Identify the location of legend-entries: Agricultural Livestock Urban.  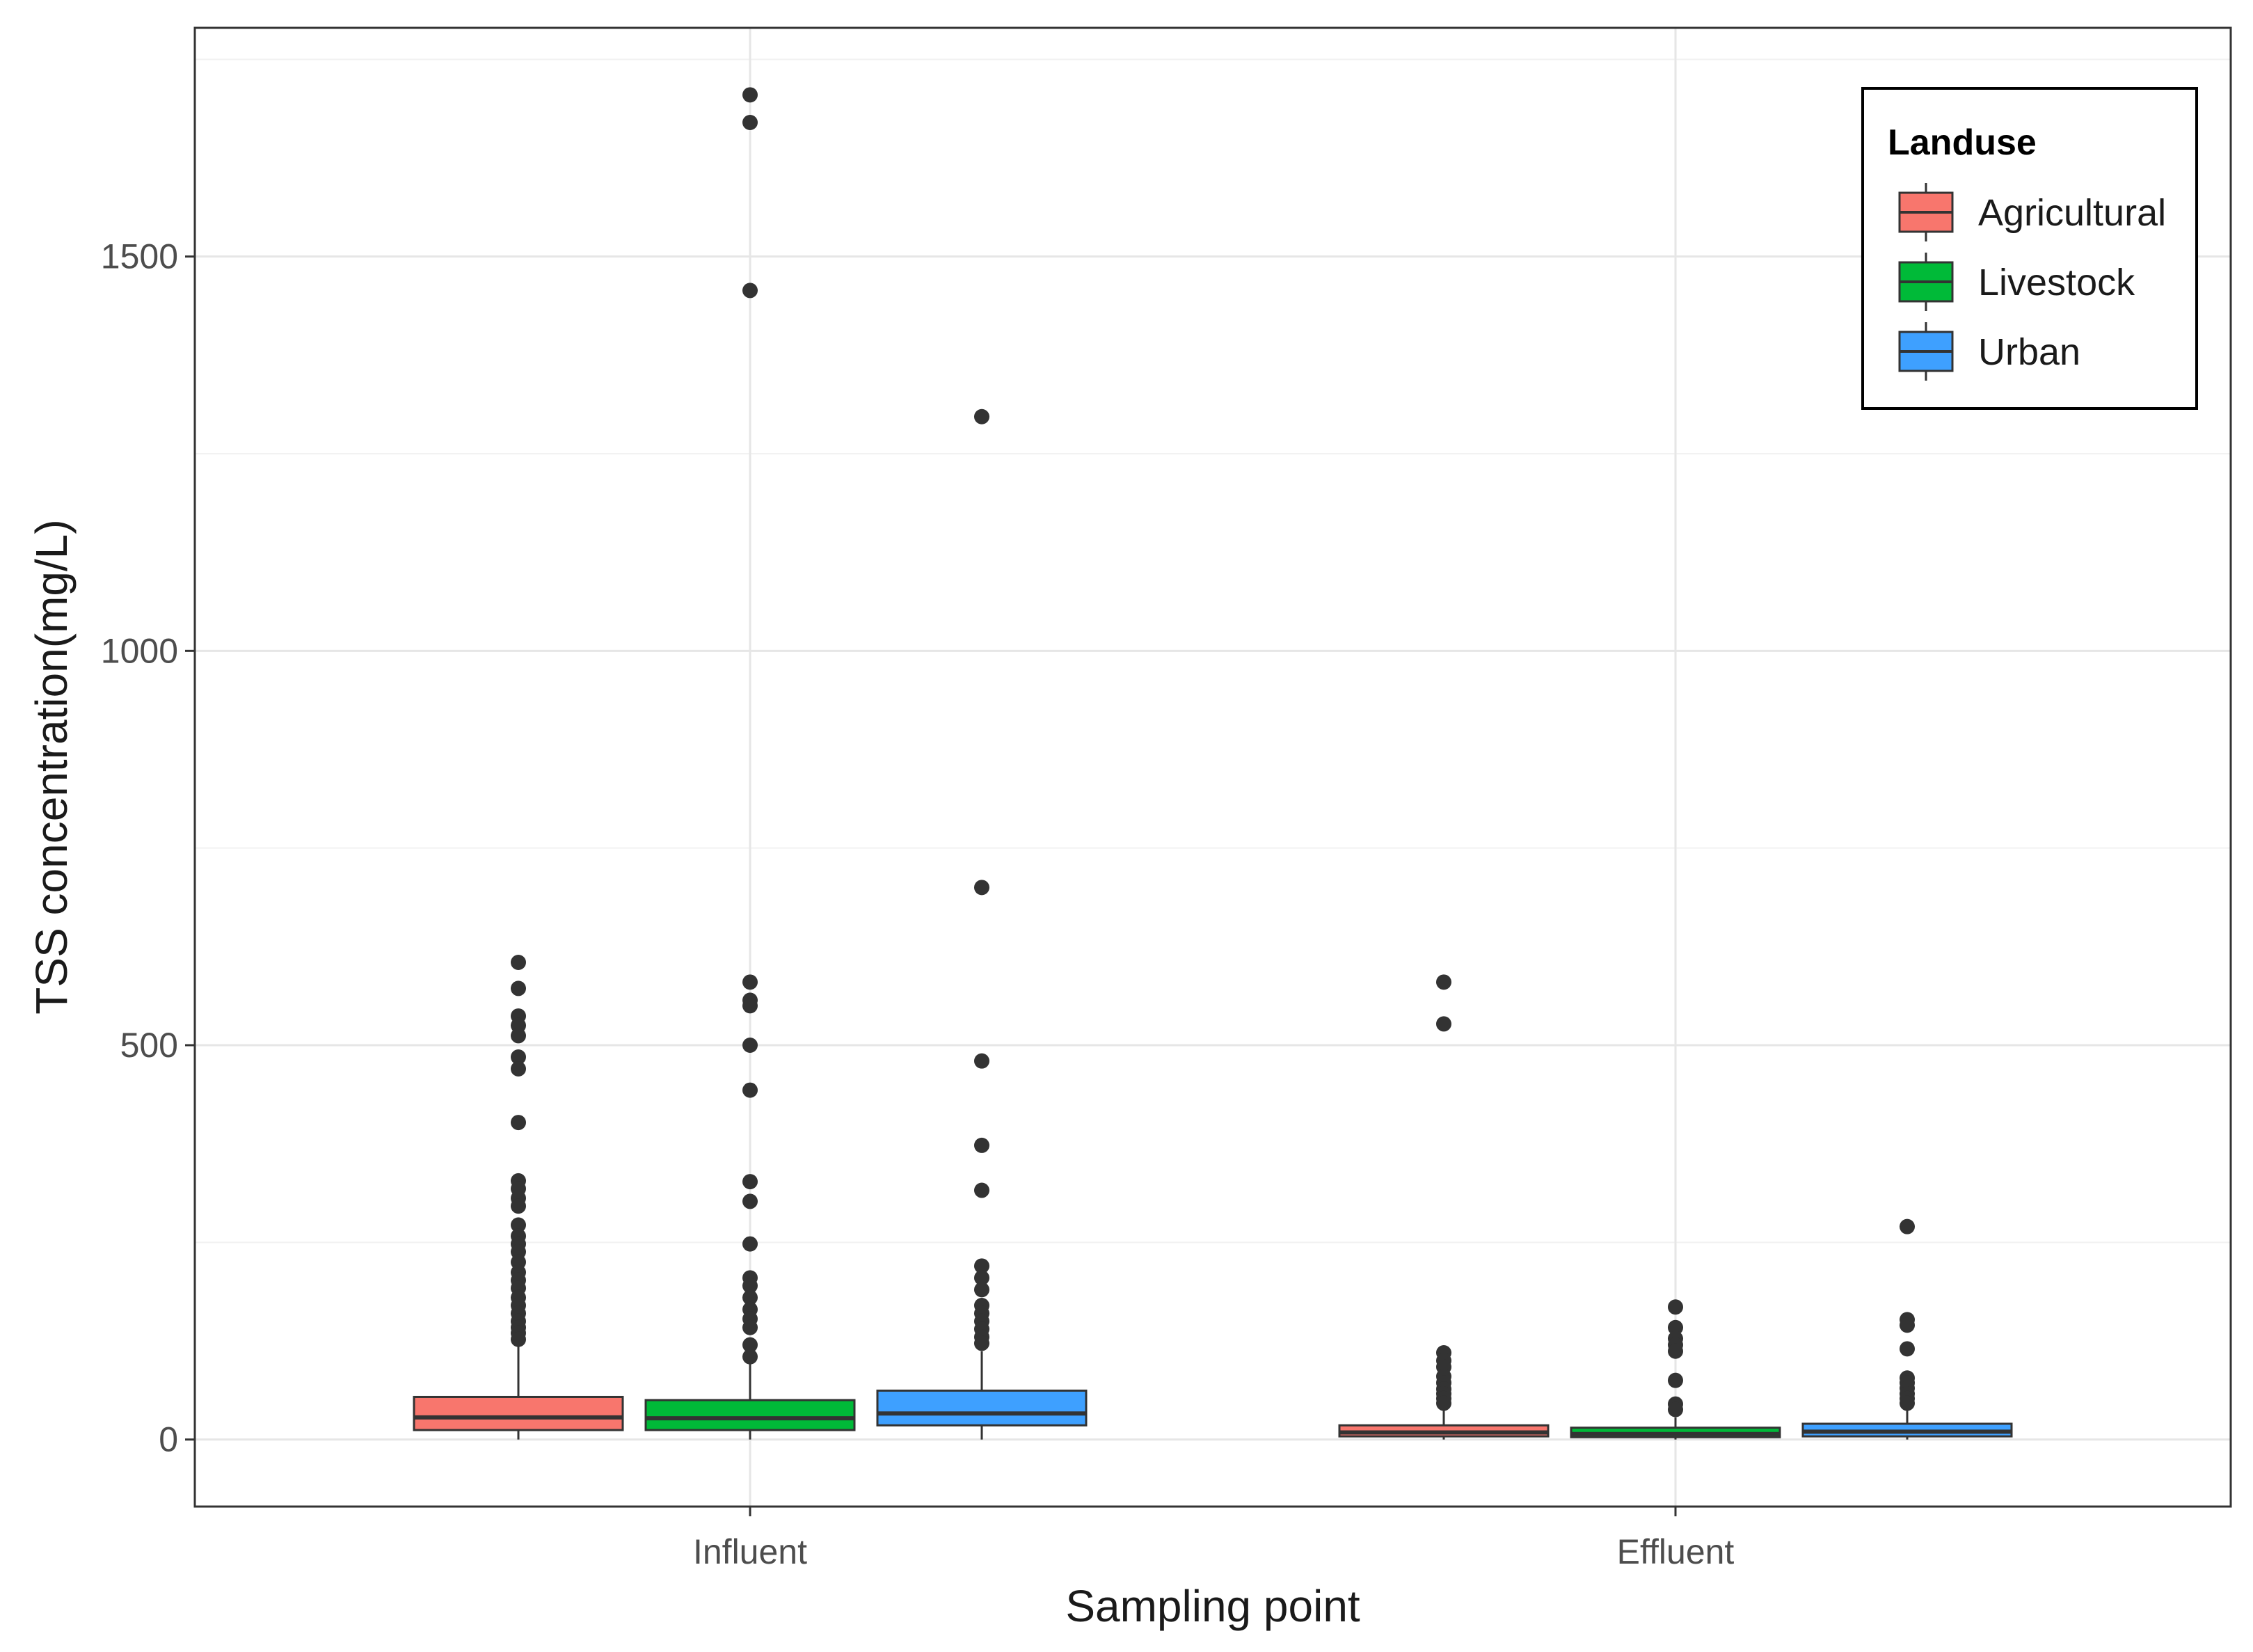
(2032, 282).